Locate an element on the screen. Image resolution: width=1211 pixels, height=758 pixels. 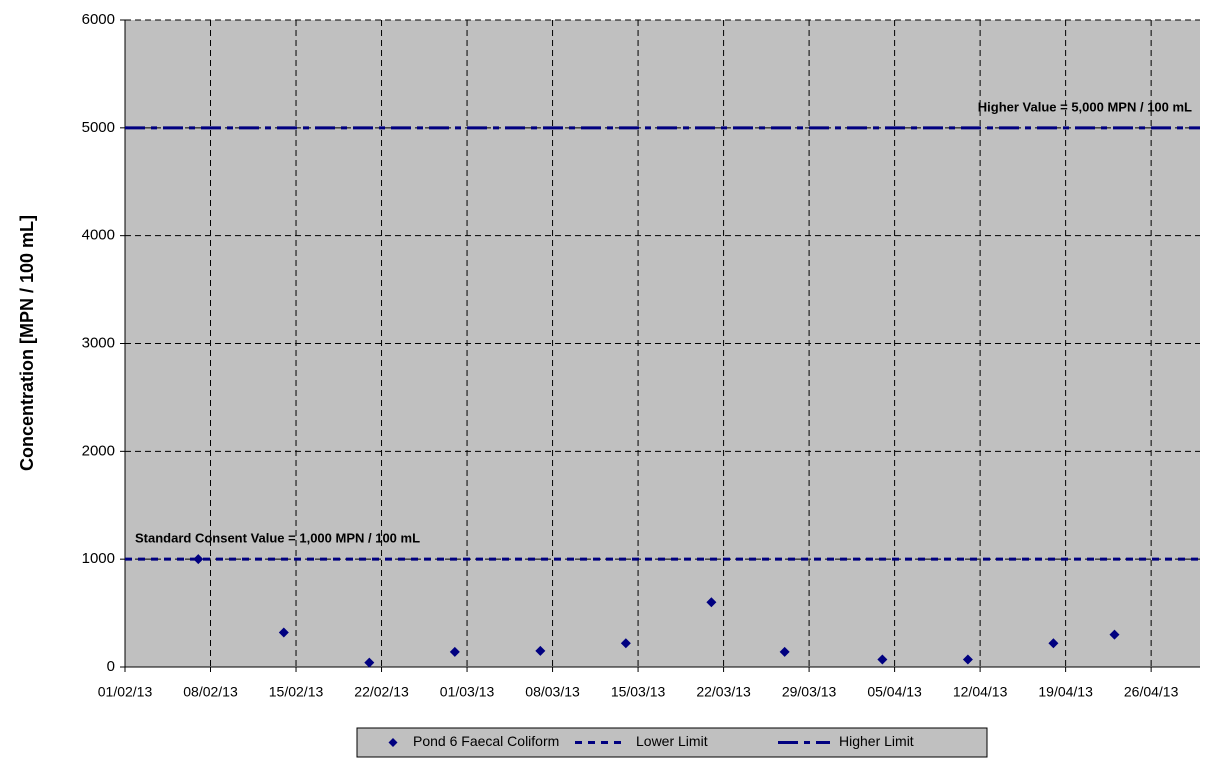
x-tick-label: 12/04/13 is located at coordinates (980, 692).